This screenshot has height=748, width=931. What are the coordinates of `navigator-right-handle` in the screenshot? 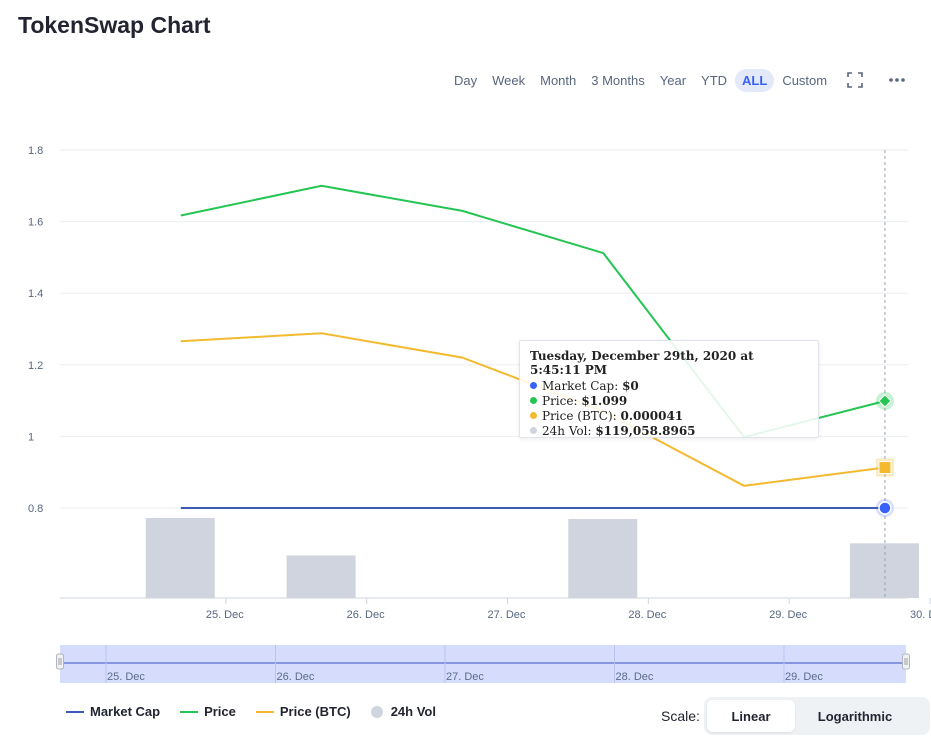 It's located at (906, 661).